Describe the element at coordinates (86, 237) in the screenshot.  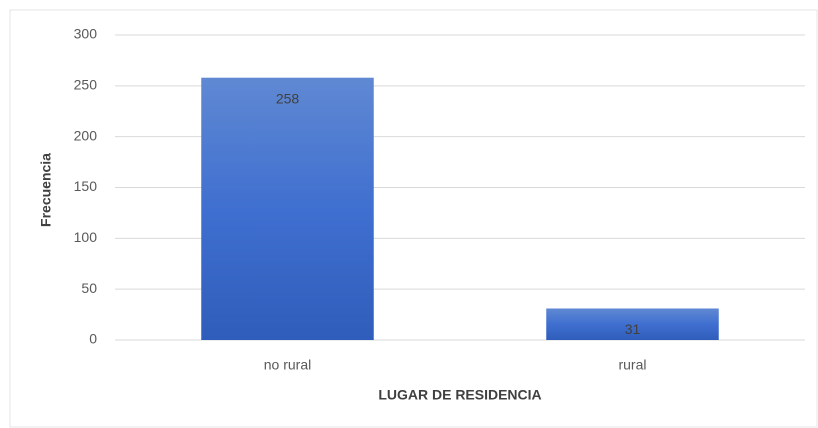
I see `y-tick-label: 100` at that location.